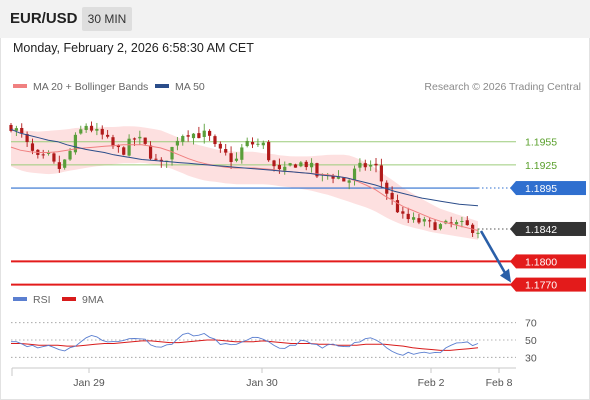 Image resolution: width=590 pixels, height=400 pixels. Describe the element at coordinates (20, 86) in the screenshot. I see `ma20-legend-swatch` at that location.